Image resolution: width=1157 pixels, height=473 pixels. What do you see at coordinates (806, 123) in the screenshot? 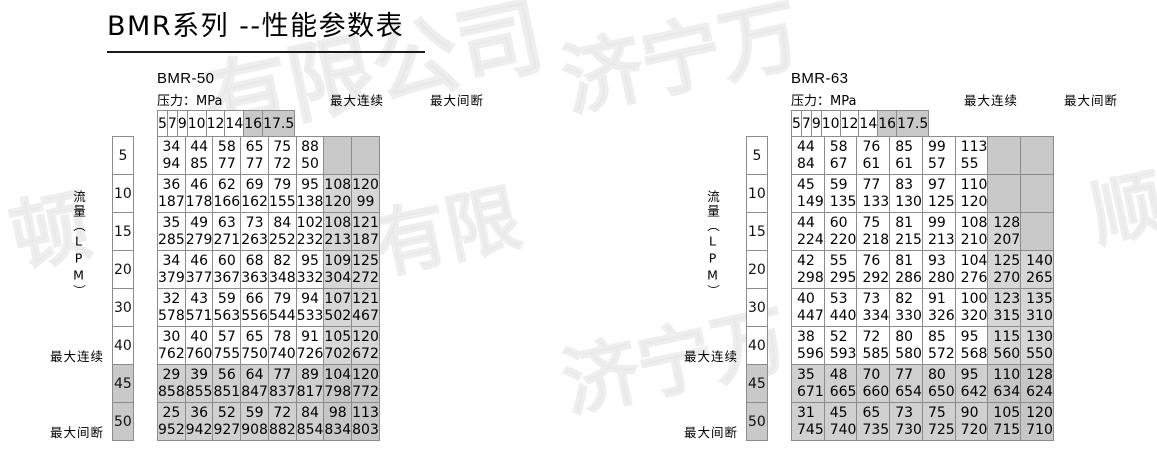
I see `pressure-header-cell: 7` at bounding box center [806, 123].